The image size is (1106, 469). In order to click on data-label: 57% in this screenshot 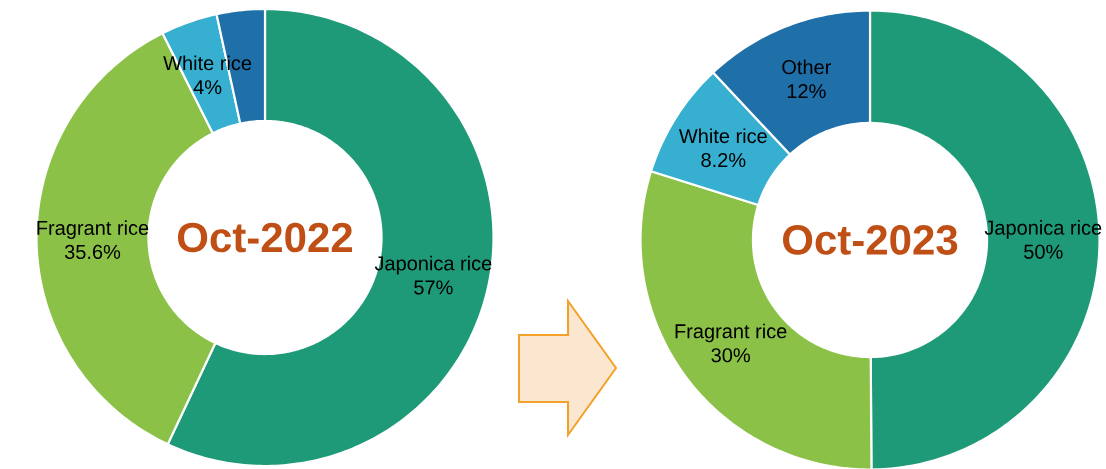, I will do `click(433, 287)`.